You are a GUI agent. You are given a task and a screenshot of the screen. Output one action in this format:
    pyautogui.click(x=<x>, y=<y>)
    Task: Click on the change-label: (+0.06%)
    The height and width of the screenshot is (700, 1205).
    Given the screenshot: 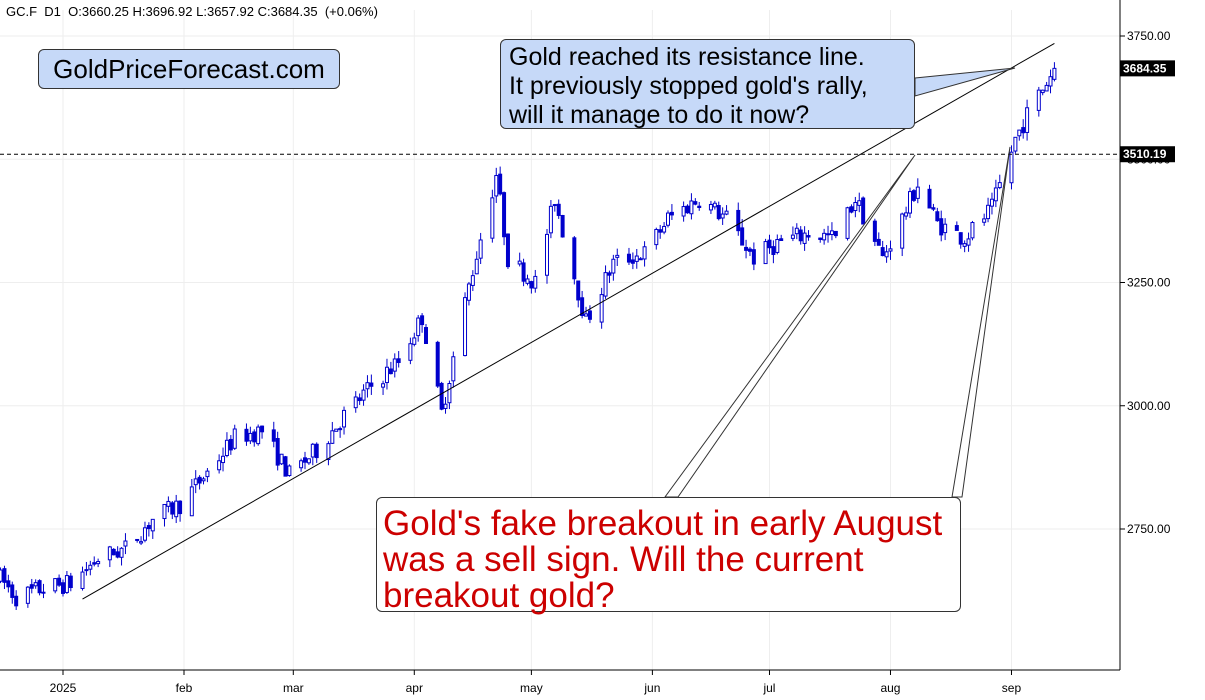 What is the action you would take?
    pyautogui.click(x=351, y=11)
    